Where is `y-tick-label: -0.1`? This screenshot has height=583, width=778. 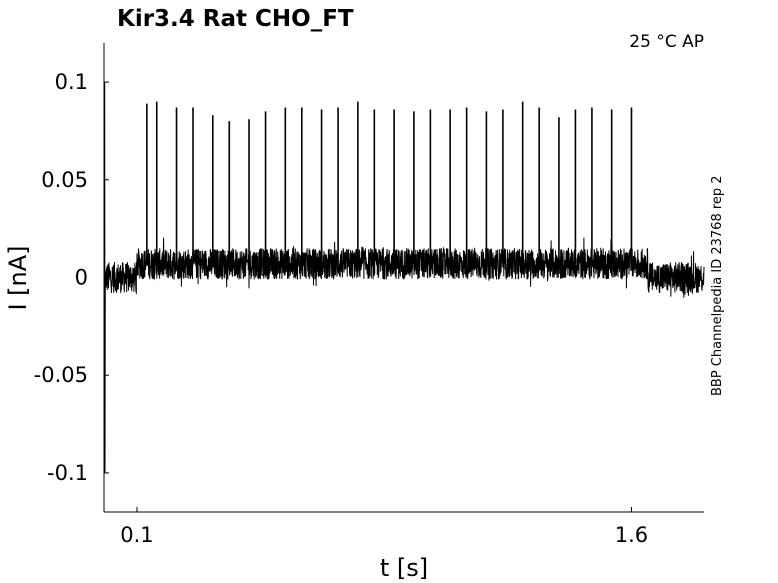
y-tick-label: -0.1 is located at coordinates (67, 473).